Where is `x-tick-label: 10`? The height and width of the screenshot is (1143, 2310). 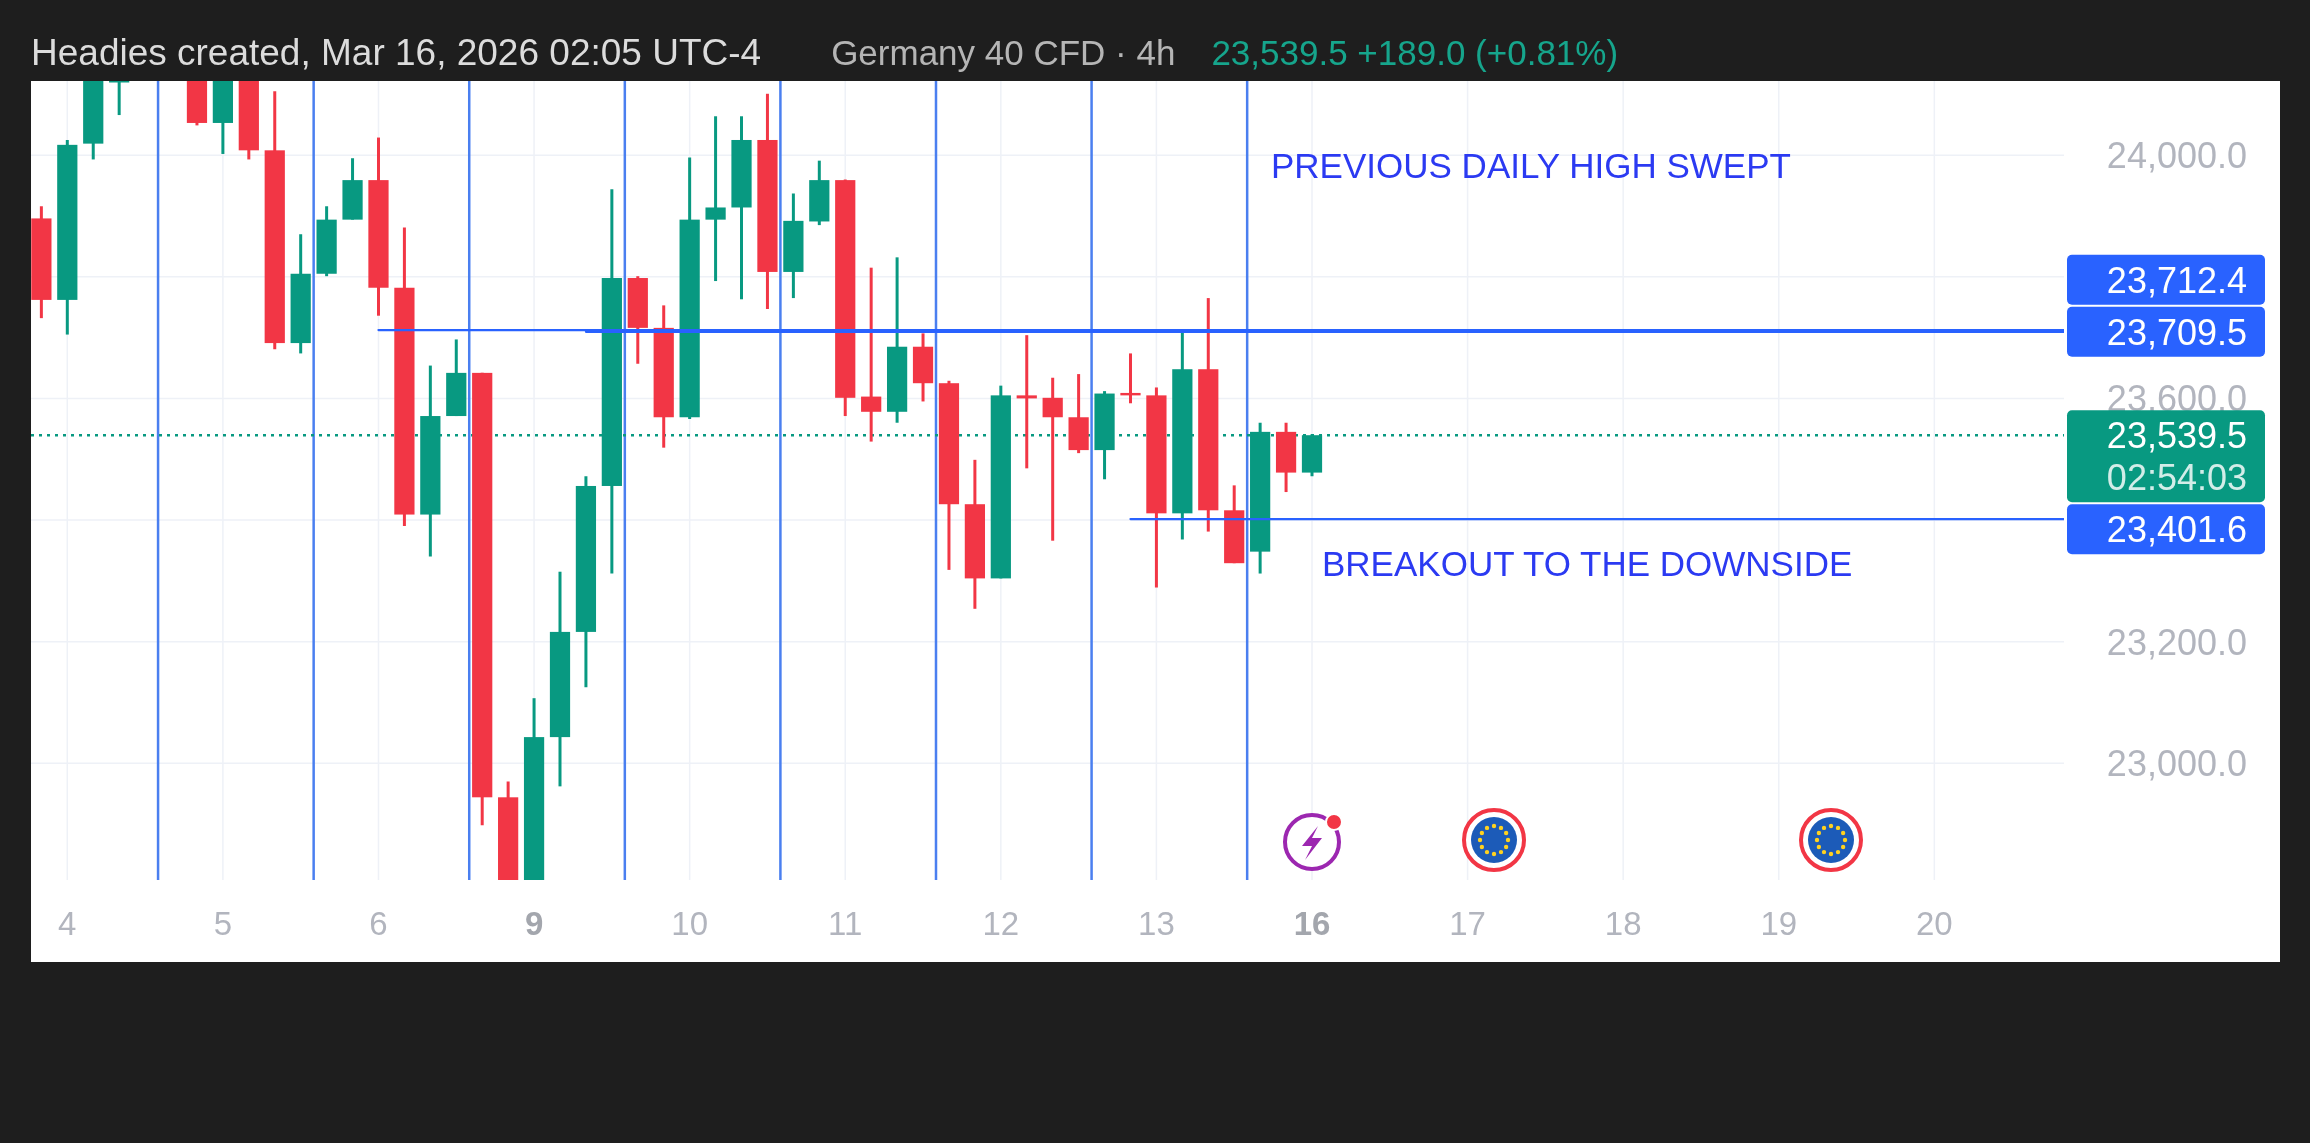 x-tick-label: 10 is located at coordinates (690, 923).